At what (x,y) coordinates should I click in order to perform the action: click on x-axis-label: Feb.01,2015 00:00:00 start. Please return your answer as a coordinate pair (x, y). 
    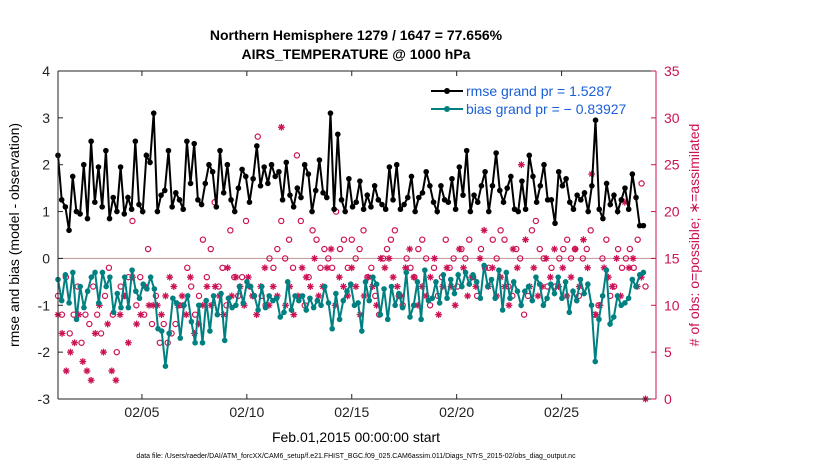
    Looking at the image, I should click on (356, 437).